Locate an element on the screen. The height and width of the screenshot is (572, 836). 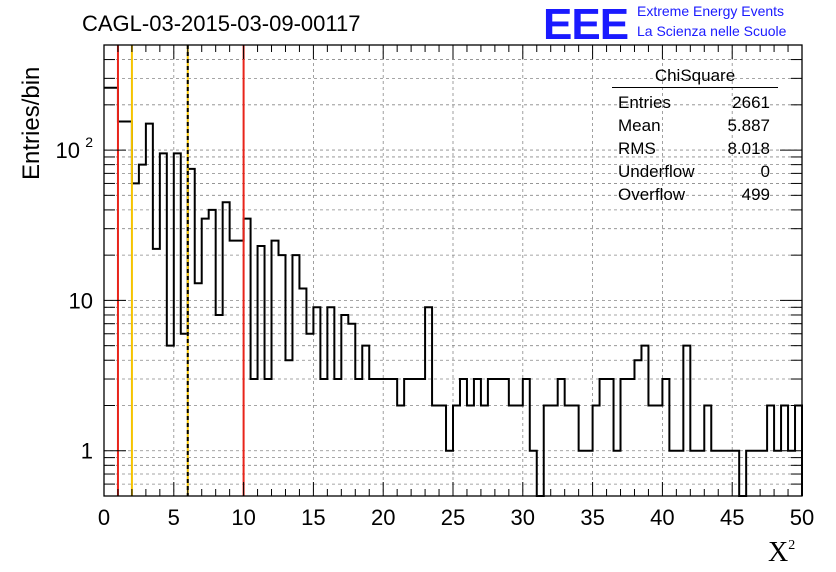
stats-row-entries: Entries 2661 is located at coordinates (695, 102).